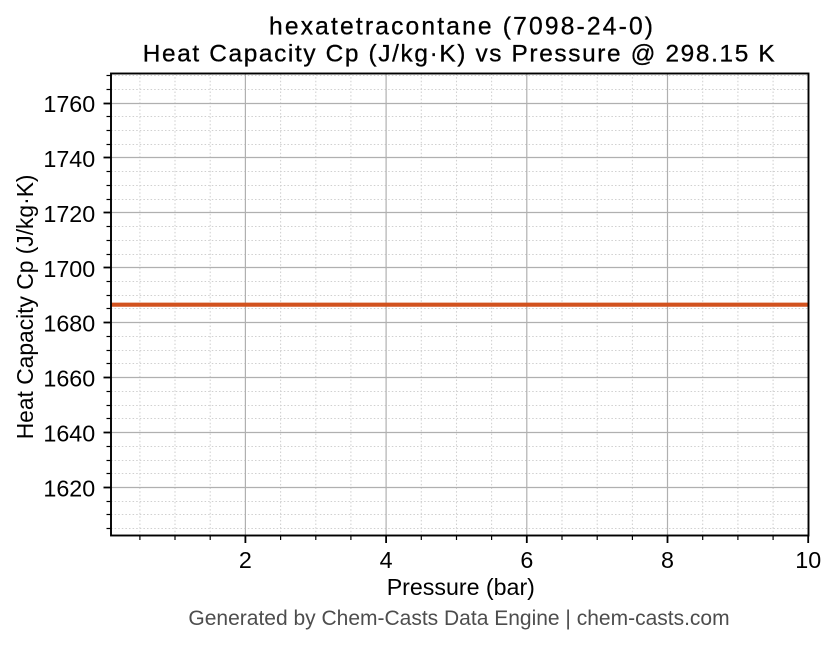 This screenshot has width=836, height=649. What do you see at coordinates (69, 324) in the screenshot?
I see `svg-text: 1680` at bounding box center [69, 324].